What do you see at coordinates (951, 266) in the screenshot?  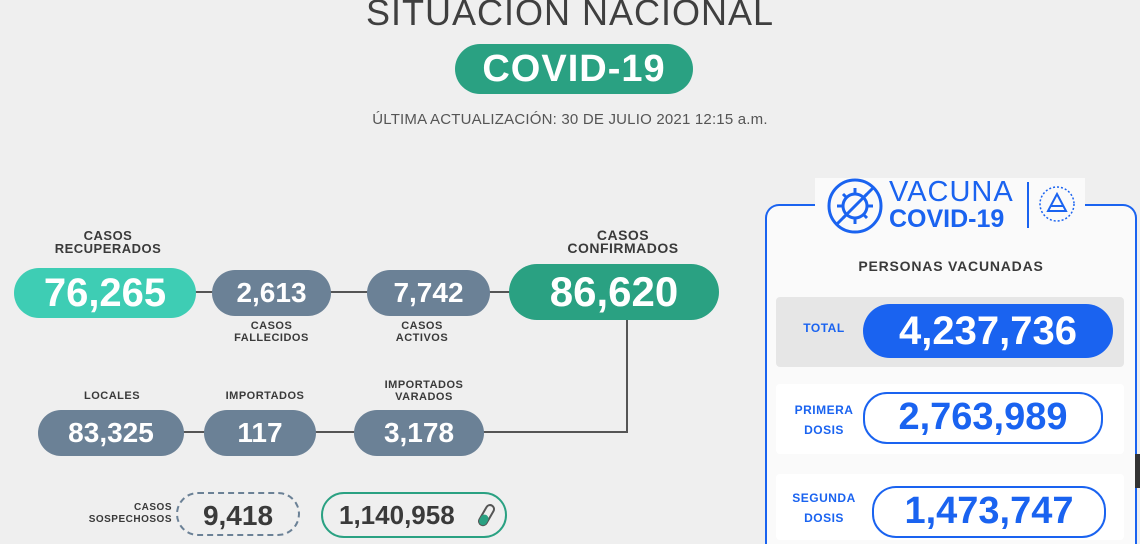 I see `vacunados-heading: PERSONAS VACUNADAS` at bounding box center [951, 266].